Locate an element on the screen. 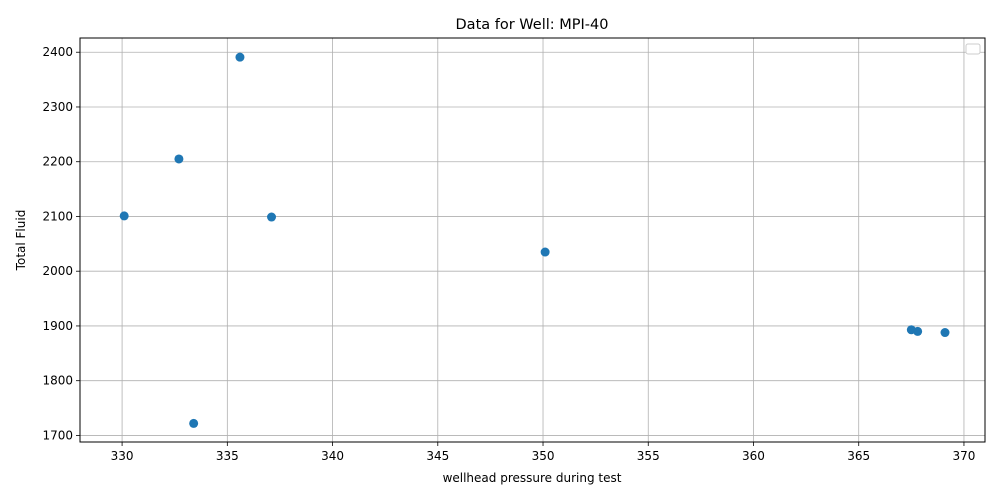 The image size is (1000, 500). x-tick-label: 345 is located at coordinates (437, 456).